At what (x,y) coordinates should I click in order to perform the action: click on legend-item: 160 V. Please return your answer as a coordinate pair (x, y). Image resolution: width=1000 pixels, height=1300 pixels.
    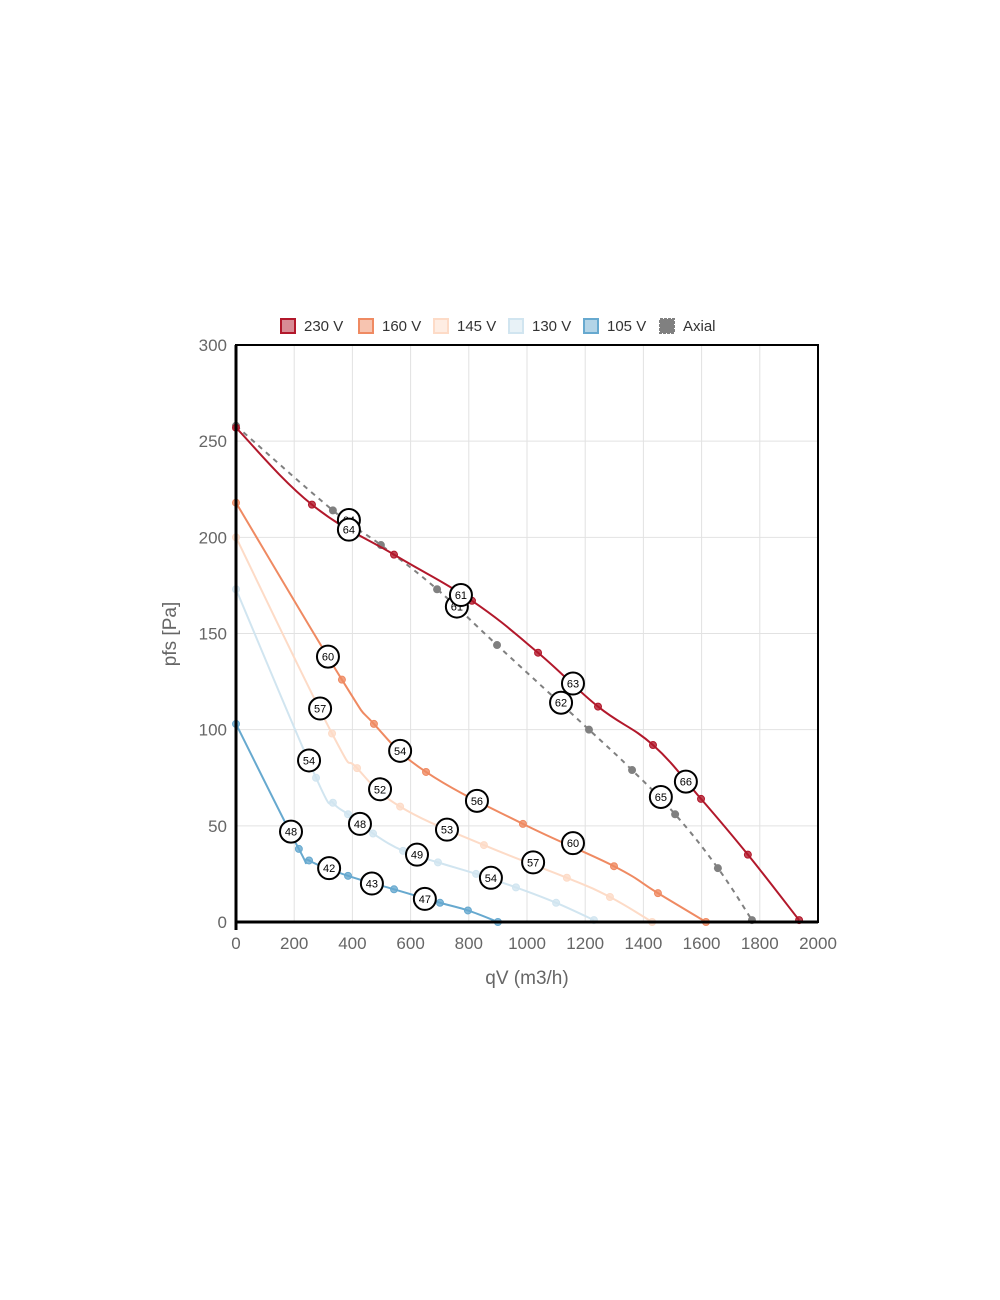
    Looking at the image, I should click on (389, 326).